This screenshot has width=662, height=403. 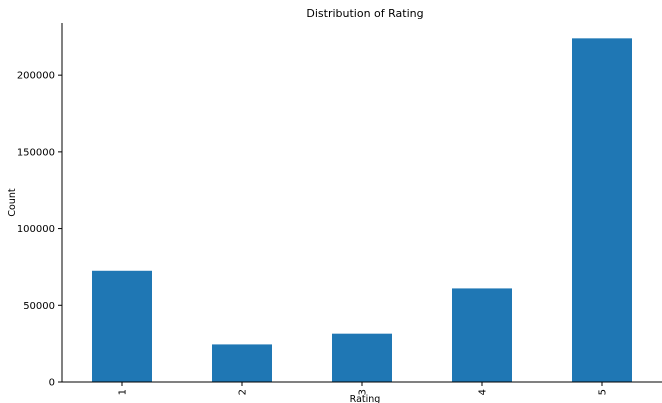 I want to click on x-tick-label: 5, so click(x=603, y=392).